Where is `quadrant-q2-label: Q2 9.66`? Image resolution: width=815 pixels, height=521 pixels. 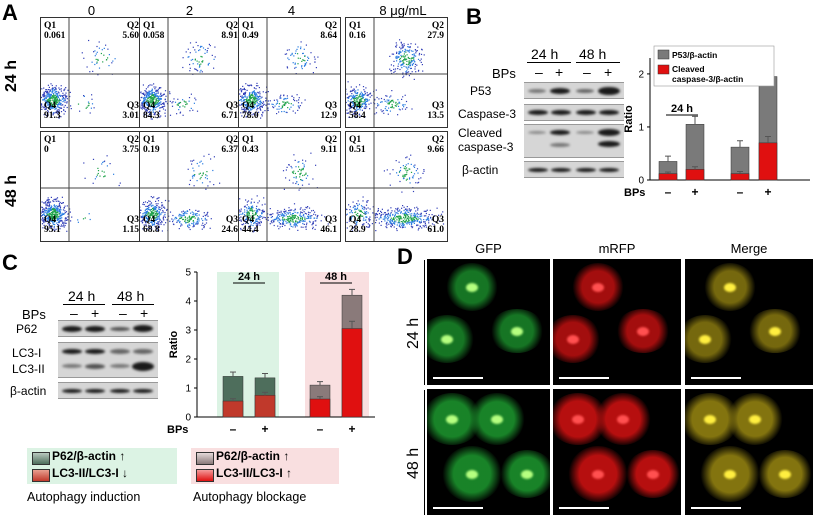 quadrant-q2-label: Q2 9.66 is located at coordinates (435, 145).